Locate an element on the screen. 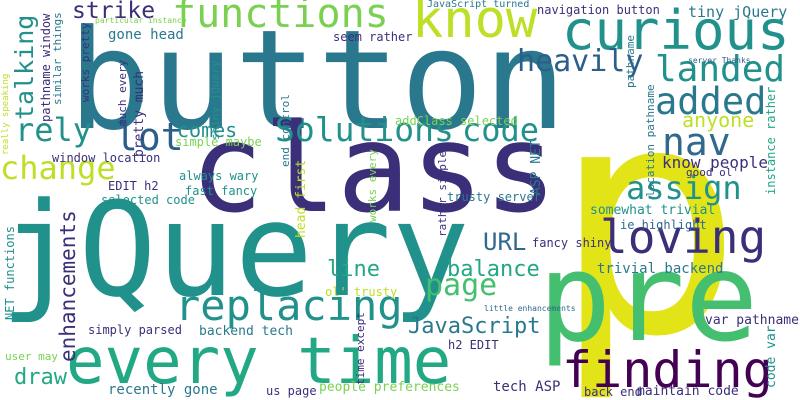 The width and height of the screenshot is (800, 400). cloud-word-h2-edit: h2 EDIT is located at coordinates (473, 345).